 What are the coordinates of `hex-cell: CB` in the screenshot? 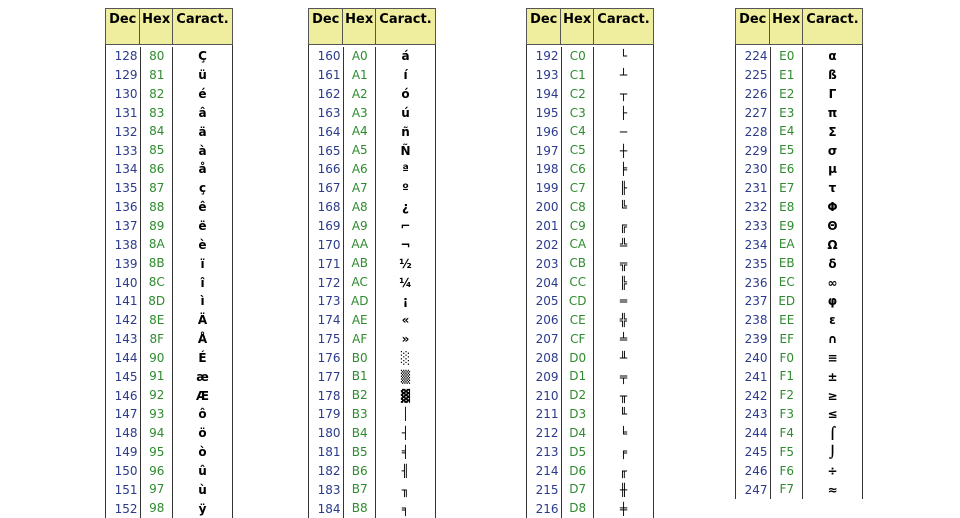 It's located at (577, 264).